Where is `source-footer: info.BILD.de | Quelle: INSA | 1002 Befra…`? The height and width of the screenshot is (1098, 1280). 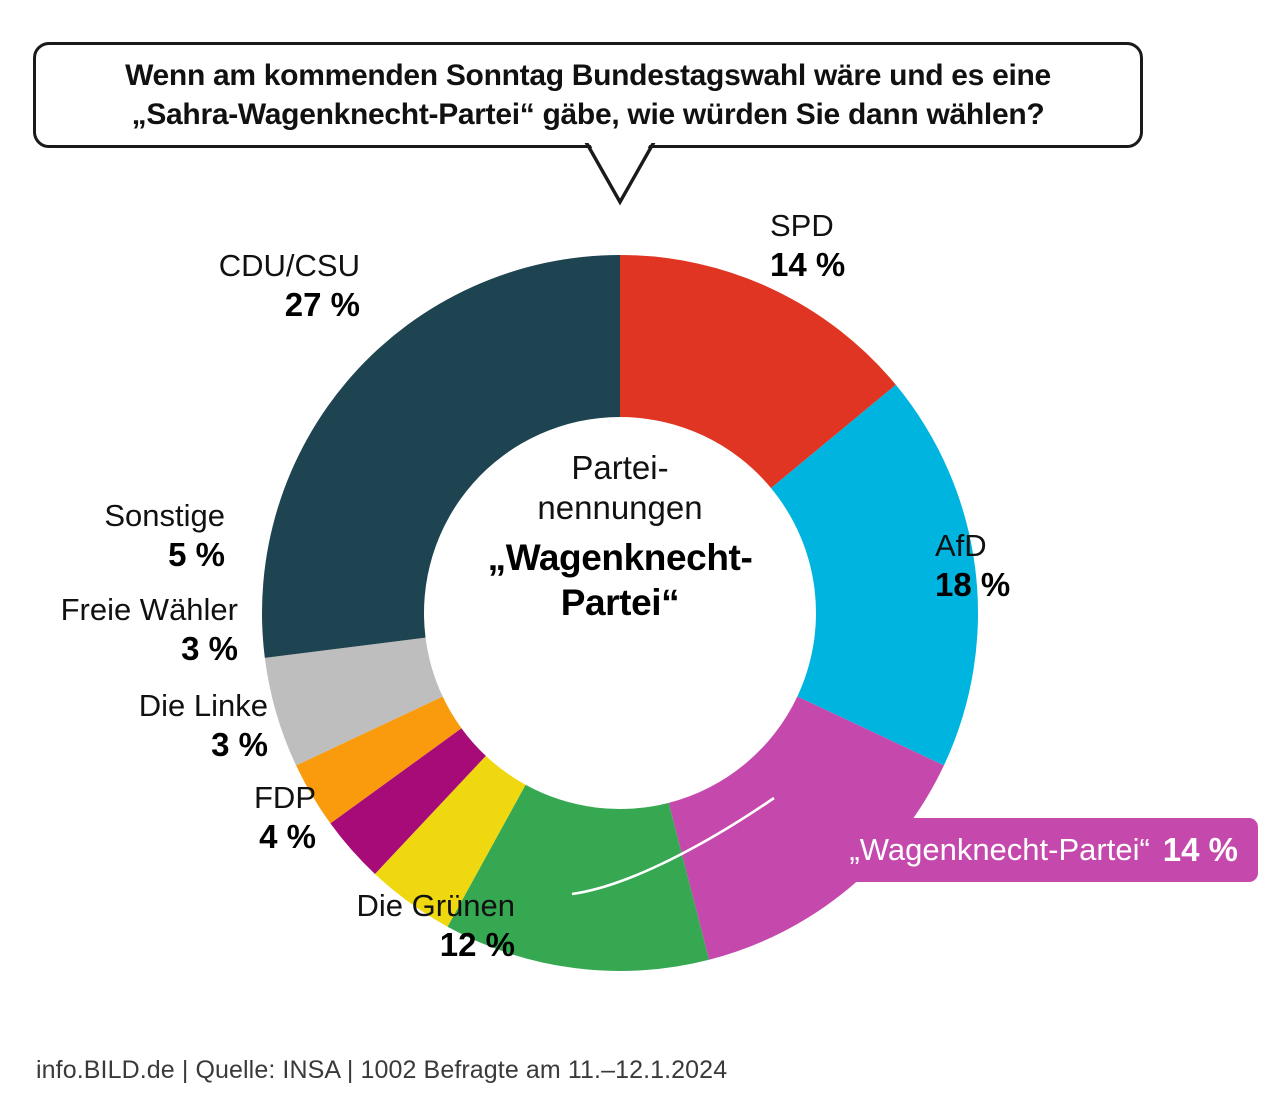 source-footer: info.BILD.de | Quelle: INSA | 1002 Befra… is located at coordinates (382, 1070).